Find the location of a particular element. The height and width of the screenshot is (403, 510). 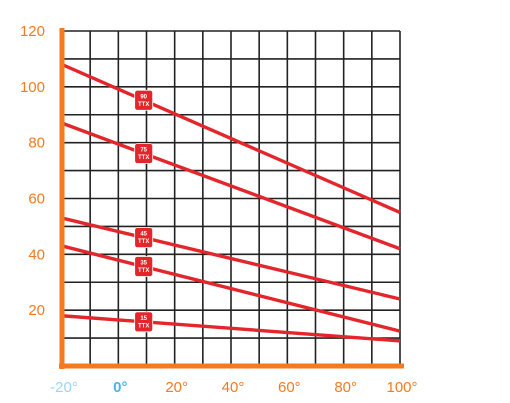

x-tick-label: 20° is located at coordinates (176, 387).